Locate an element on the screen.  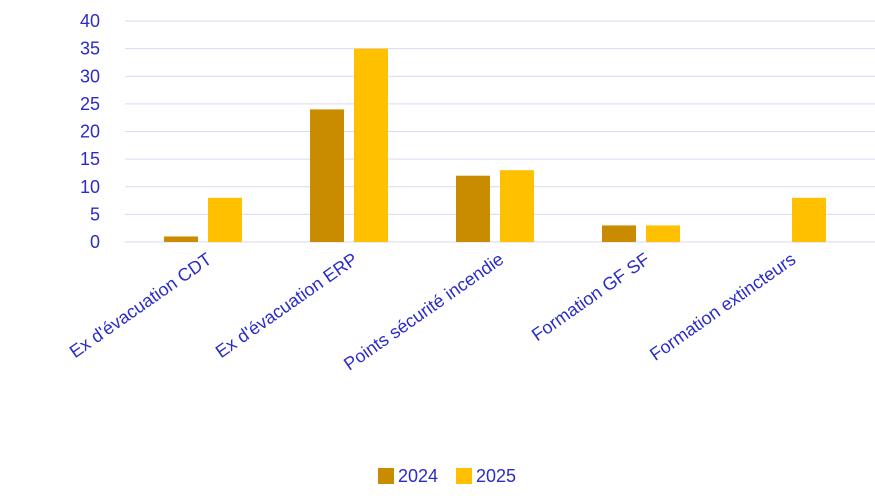
legend-swatch-2024 is located at coordinates (386, 476).